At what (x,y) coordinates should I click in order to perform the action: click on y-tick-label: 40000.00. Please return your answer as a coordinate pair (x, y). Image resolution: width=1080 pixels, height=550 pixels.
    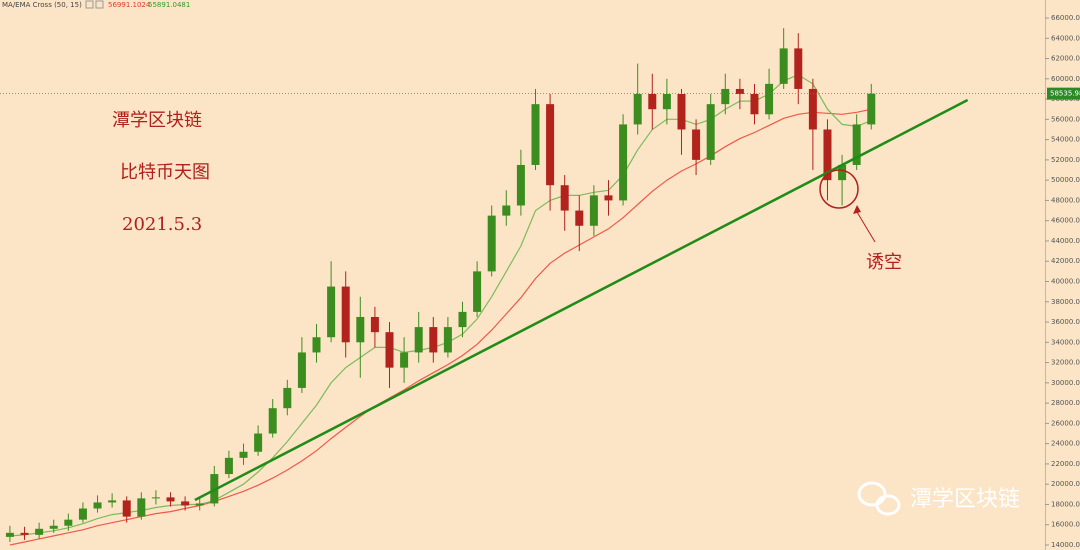
    Looking at the image, I should click on (1065, 282).